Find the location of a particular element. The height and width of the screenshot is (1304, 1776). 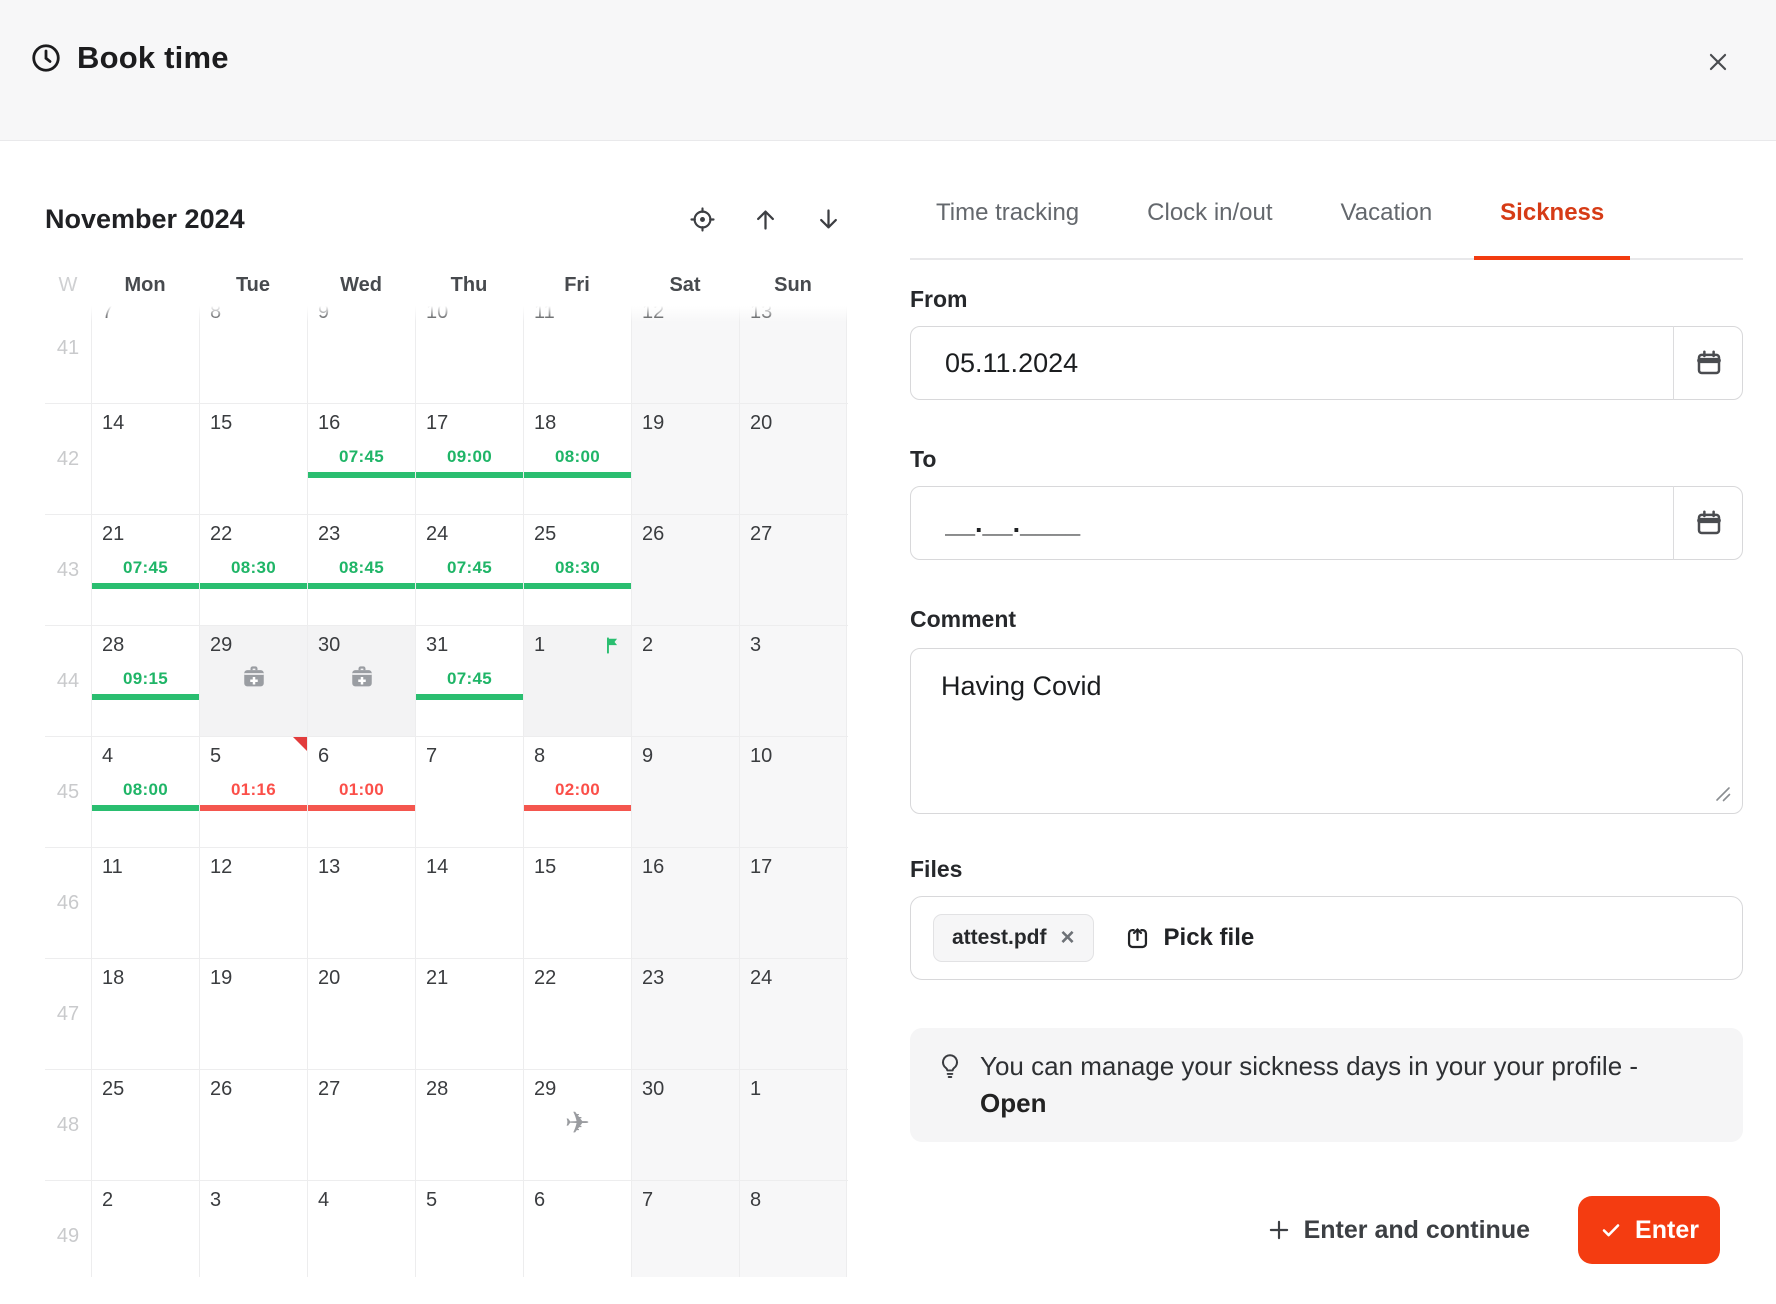

calendar-day-cell: 29 ✈ is located at coordinates (577, 1125).